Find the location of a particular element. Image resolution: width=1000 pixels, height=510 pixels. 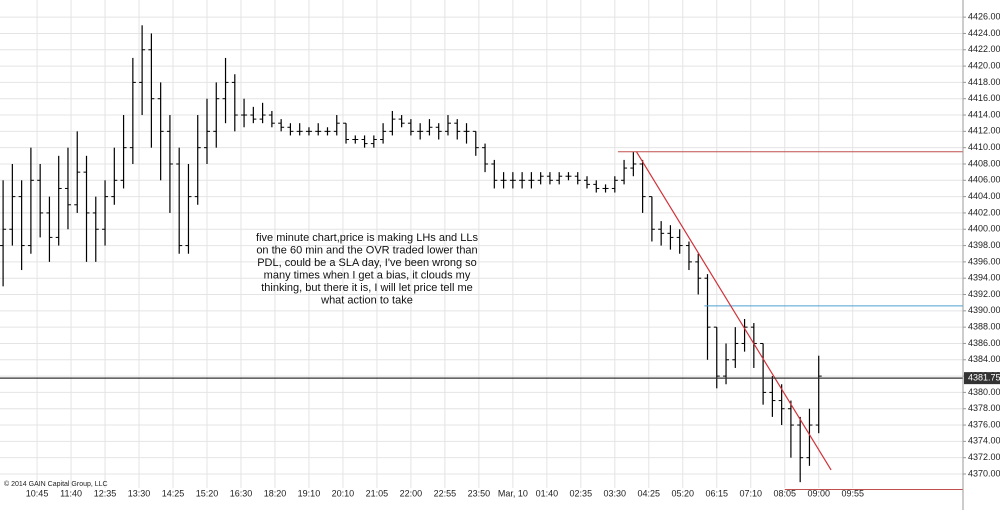

y-tick-label: 4396.00 is located at coordinates (984, 261).